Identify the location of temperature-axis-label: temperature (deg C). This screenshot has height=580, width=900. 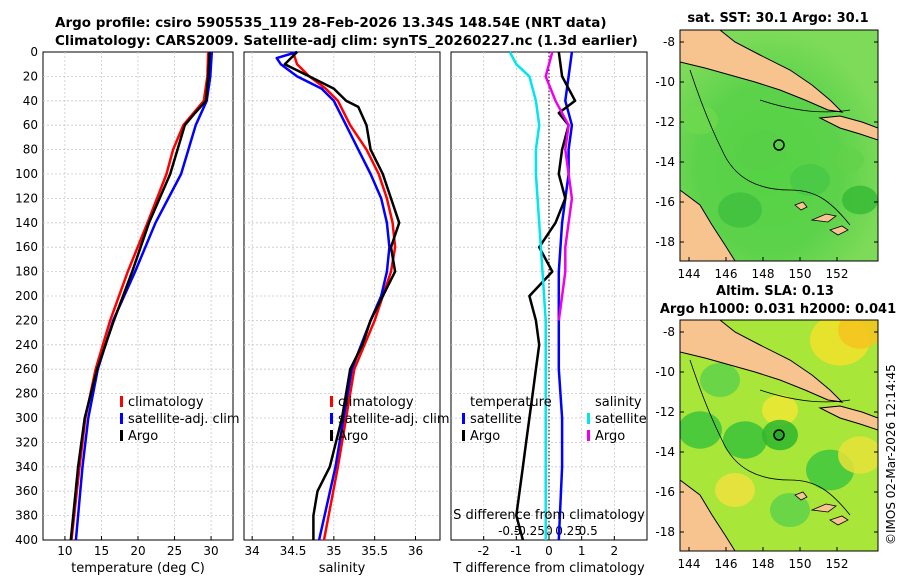
(138, 568).